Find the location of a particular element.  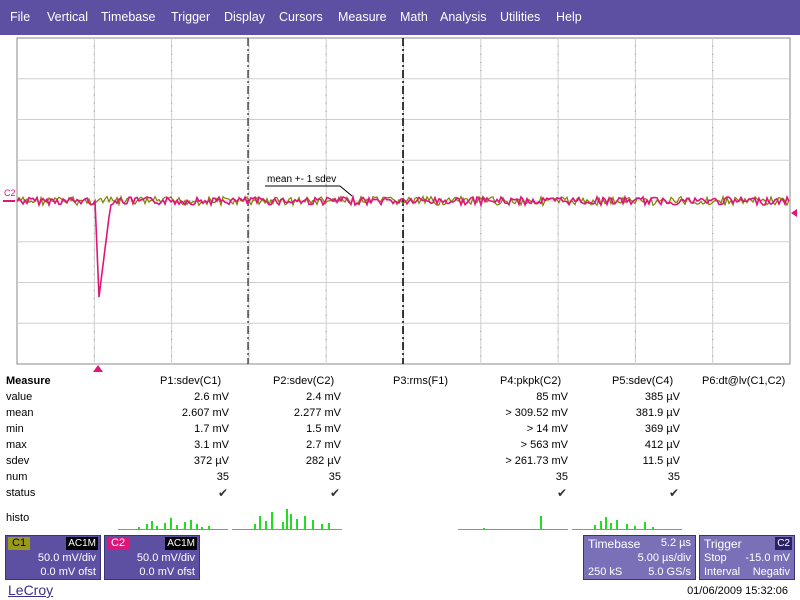

trigger-label: Trigger is located at coordinates (723, 544).